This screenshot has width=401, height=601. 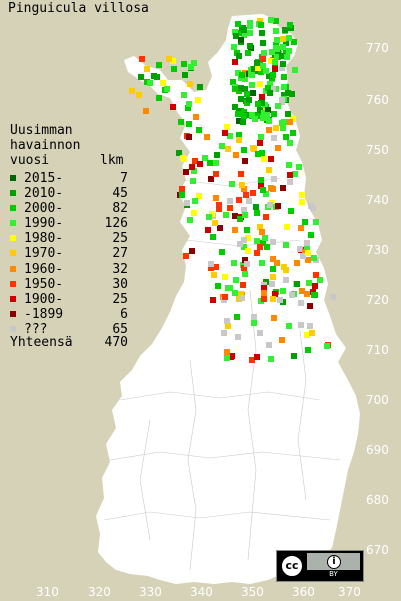 I want to click on legend-row: 1900- 25, so click(x=70, y=299).